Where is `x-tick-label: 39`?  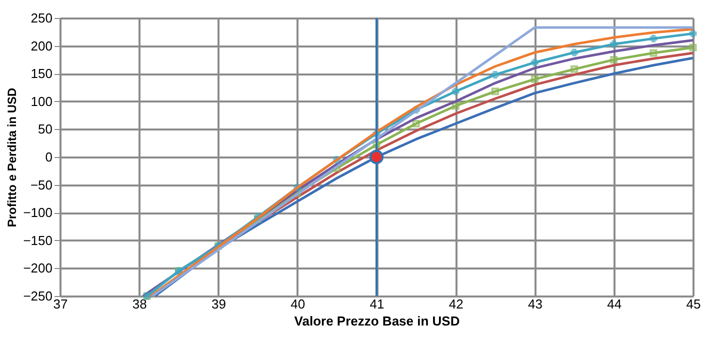 x-tick-label: 39 is located at coordinates (219, 304).